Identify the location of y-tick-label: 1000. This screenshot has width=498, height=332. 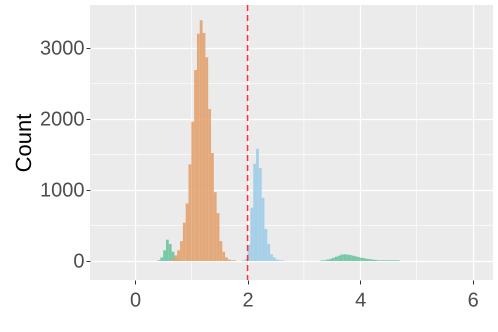
(62, 190).